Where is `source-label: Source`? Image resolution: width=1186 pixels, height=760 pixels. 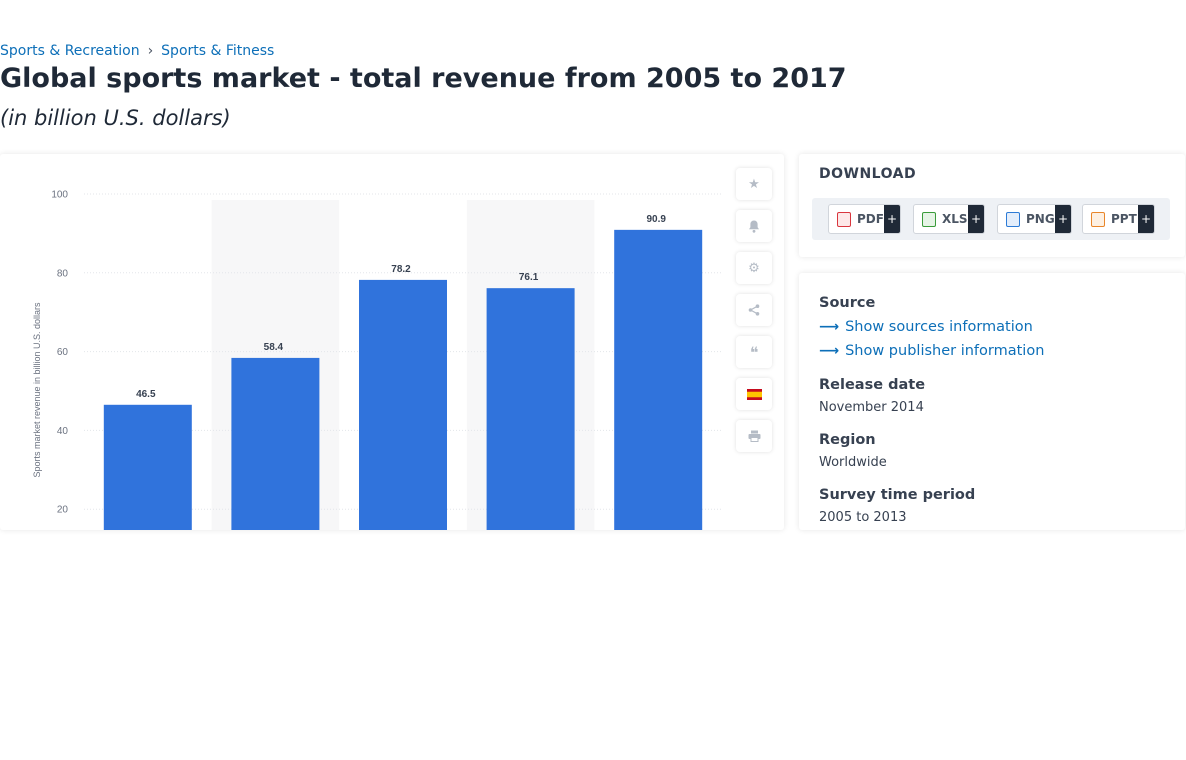
source-label: Source is located at coordinates (847, 303).